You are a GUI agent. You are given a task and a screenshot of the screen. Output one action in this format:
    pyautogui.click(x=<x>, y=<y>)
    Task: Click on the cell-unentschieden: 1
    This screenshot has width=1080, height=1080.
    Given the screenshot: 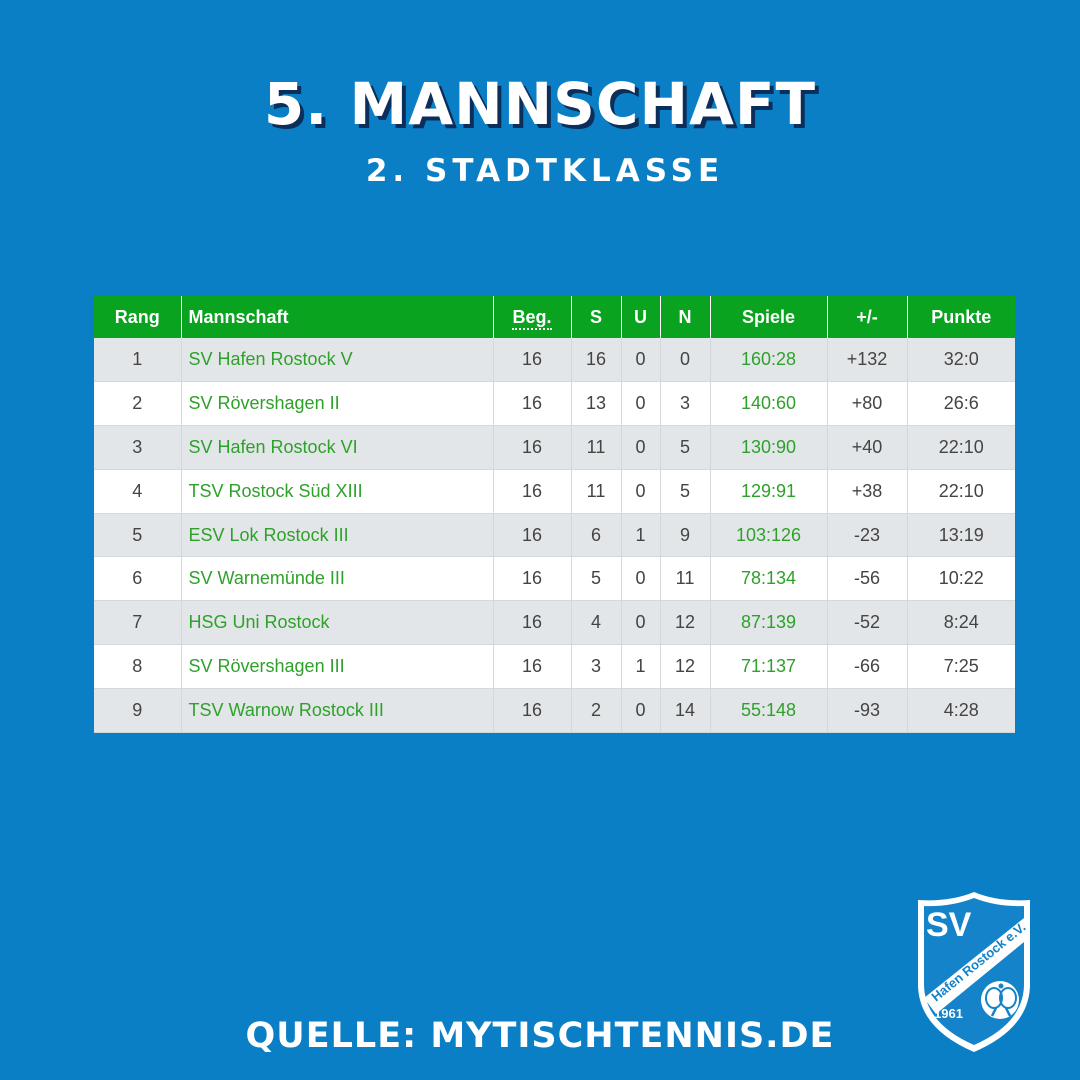 What is the action you would take?
    pyautogui.click(x=641, y=535)
    